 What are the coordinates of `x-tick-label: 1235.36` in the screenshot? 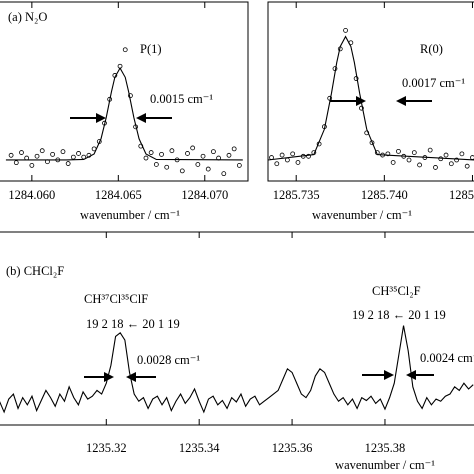 It's located at (292, 448).